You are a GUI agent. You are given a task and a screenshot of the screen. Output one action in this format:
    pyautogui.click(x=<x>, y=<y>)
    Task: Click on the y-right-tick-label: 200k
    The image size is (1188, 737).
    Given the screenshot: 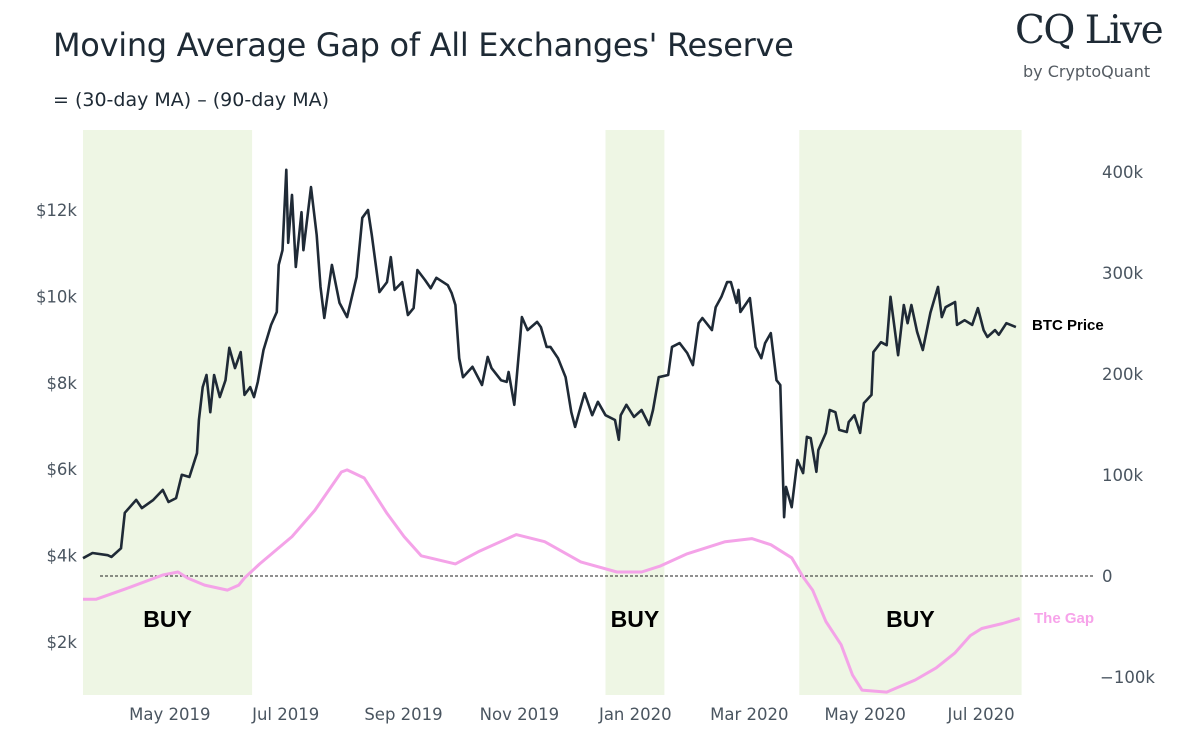 What is the action you would take?
    pyautogui.click(x=1122, y=374)
    